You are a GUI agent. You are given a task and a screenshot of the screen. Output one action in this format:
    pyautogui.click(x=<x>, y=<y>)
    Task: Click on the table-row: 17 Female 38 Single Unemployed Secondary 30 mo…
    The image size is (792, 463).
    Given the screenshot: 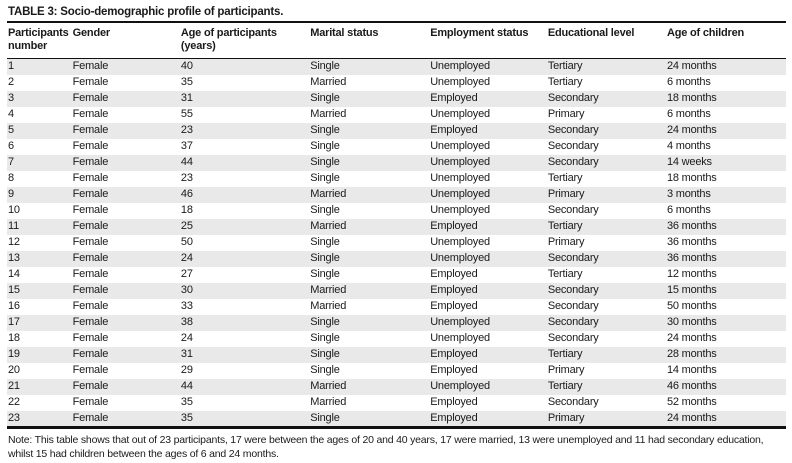 What is the action you would take?
    pyautogui.click(x=396, y=322)
    